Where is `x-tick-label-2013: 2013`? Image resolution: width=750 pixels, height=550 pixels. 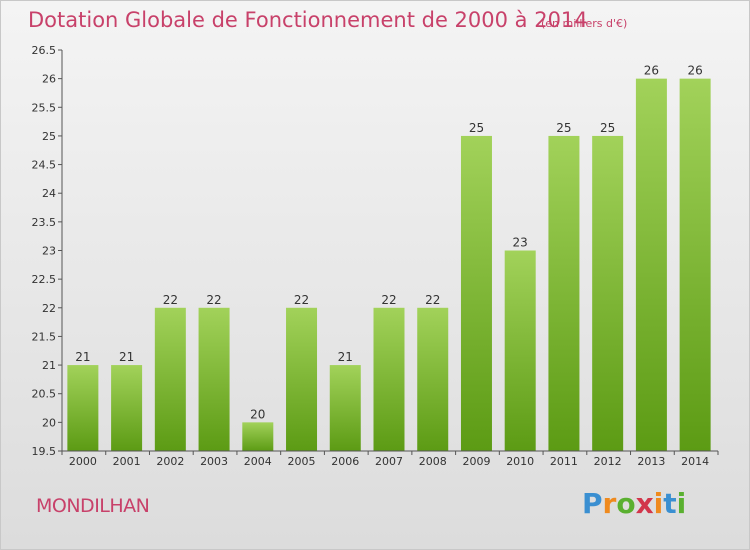
x-tick-label-2013: 2013 is located at coordinates (651, 461).